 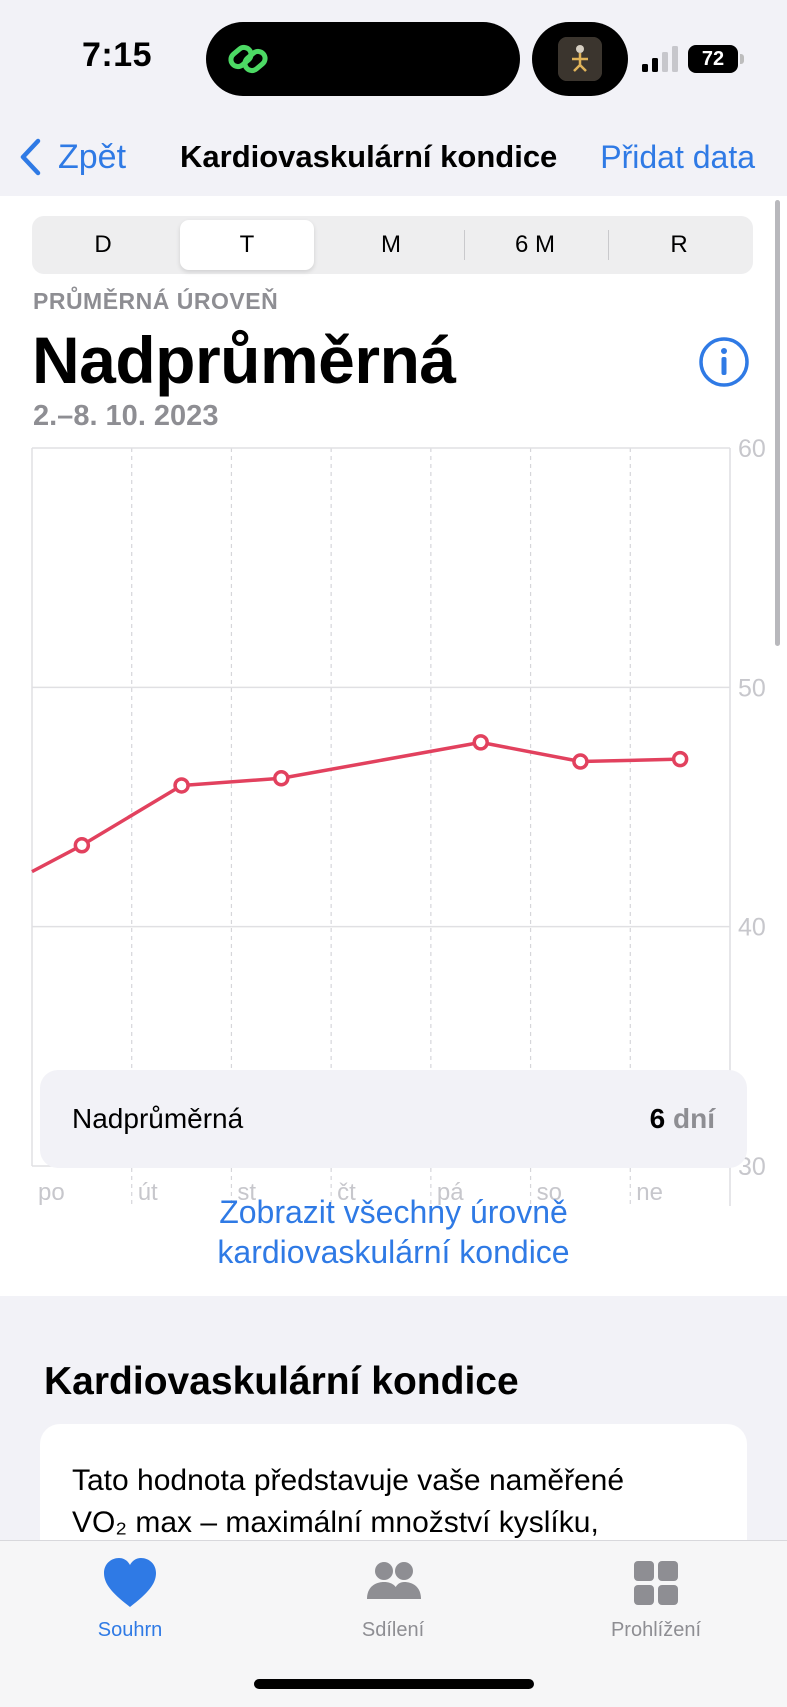 I want to click on chart-x-tick-label: čt, so click(x=346, y=1192).